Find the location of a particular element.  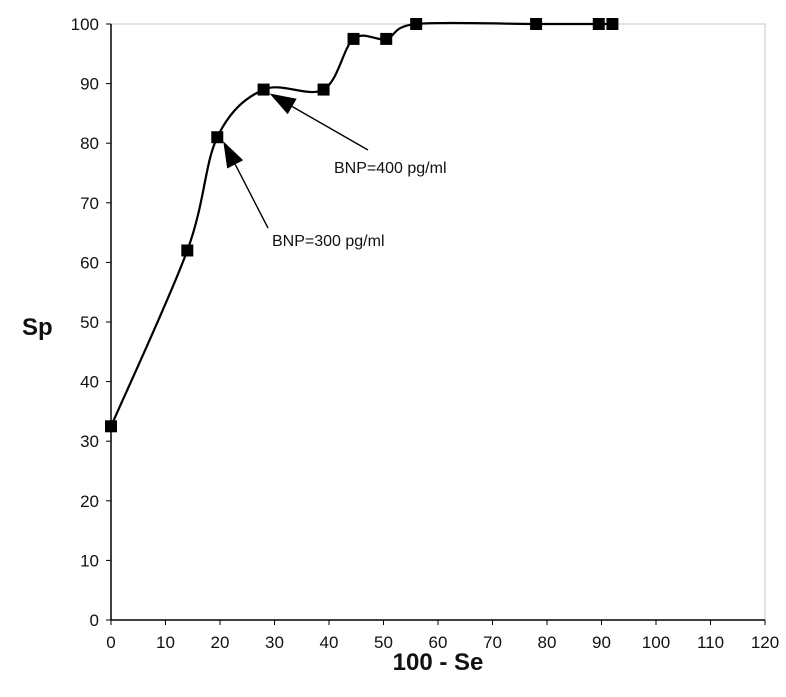

y-tick-label-5: 50 is located at coordinates (89, 322).